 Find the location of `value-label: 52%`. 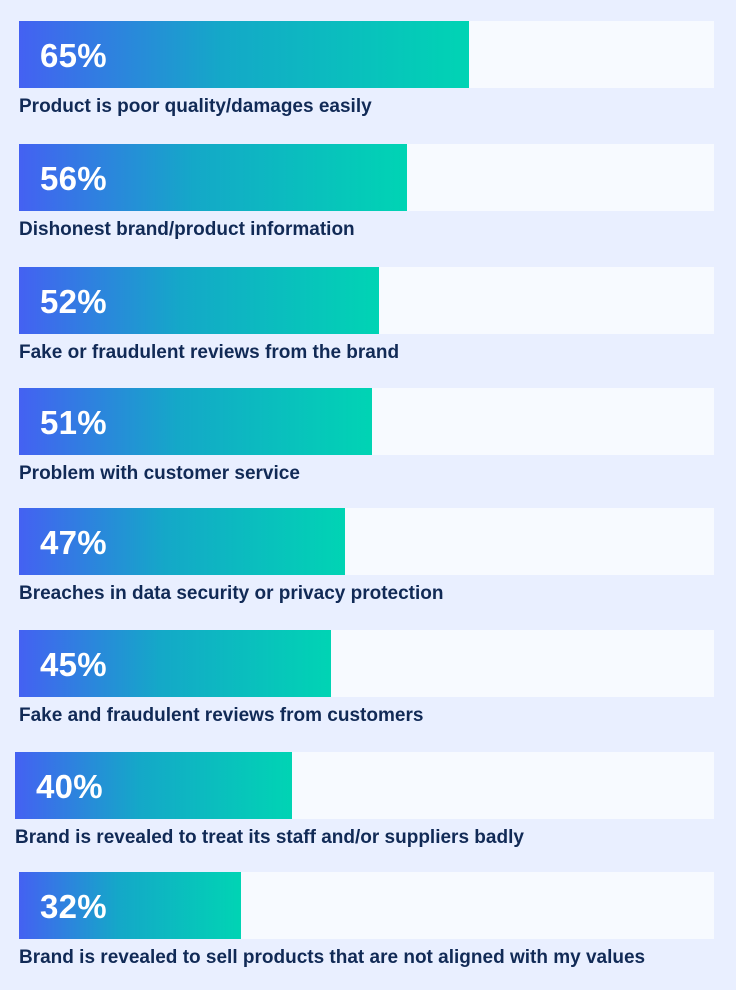

value-label: 52% is located at coordinates (73, 301).